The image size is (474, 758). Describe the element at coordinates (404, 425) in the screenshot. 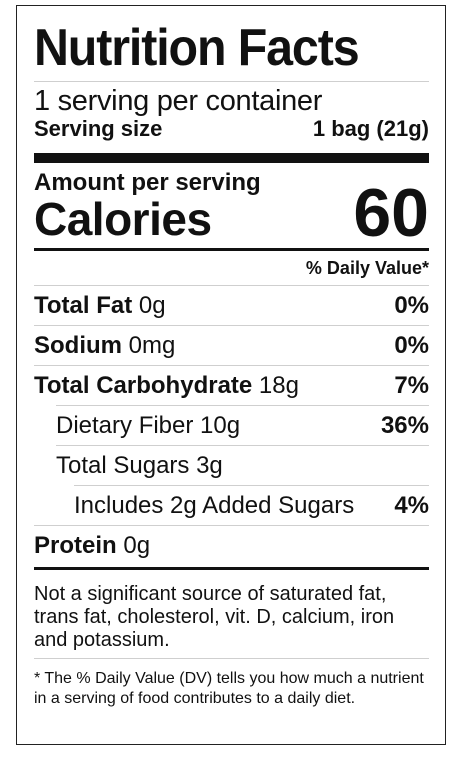

I see `nutrient-daily-value: 36%` at that location.